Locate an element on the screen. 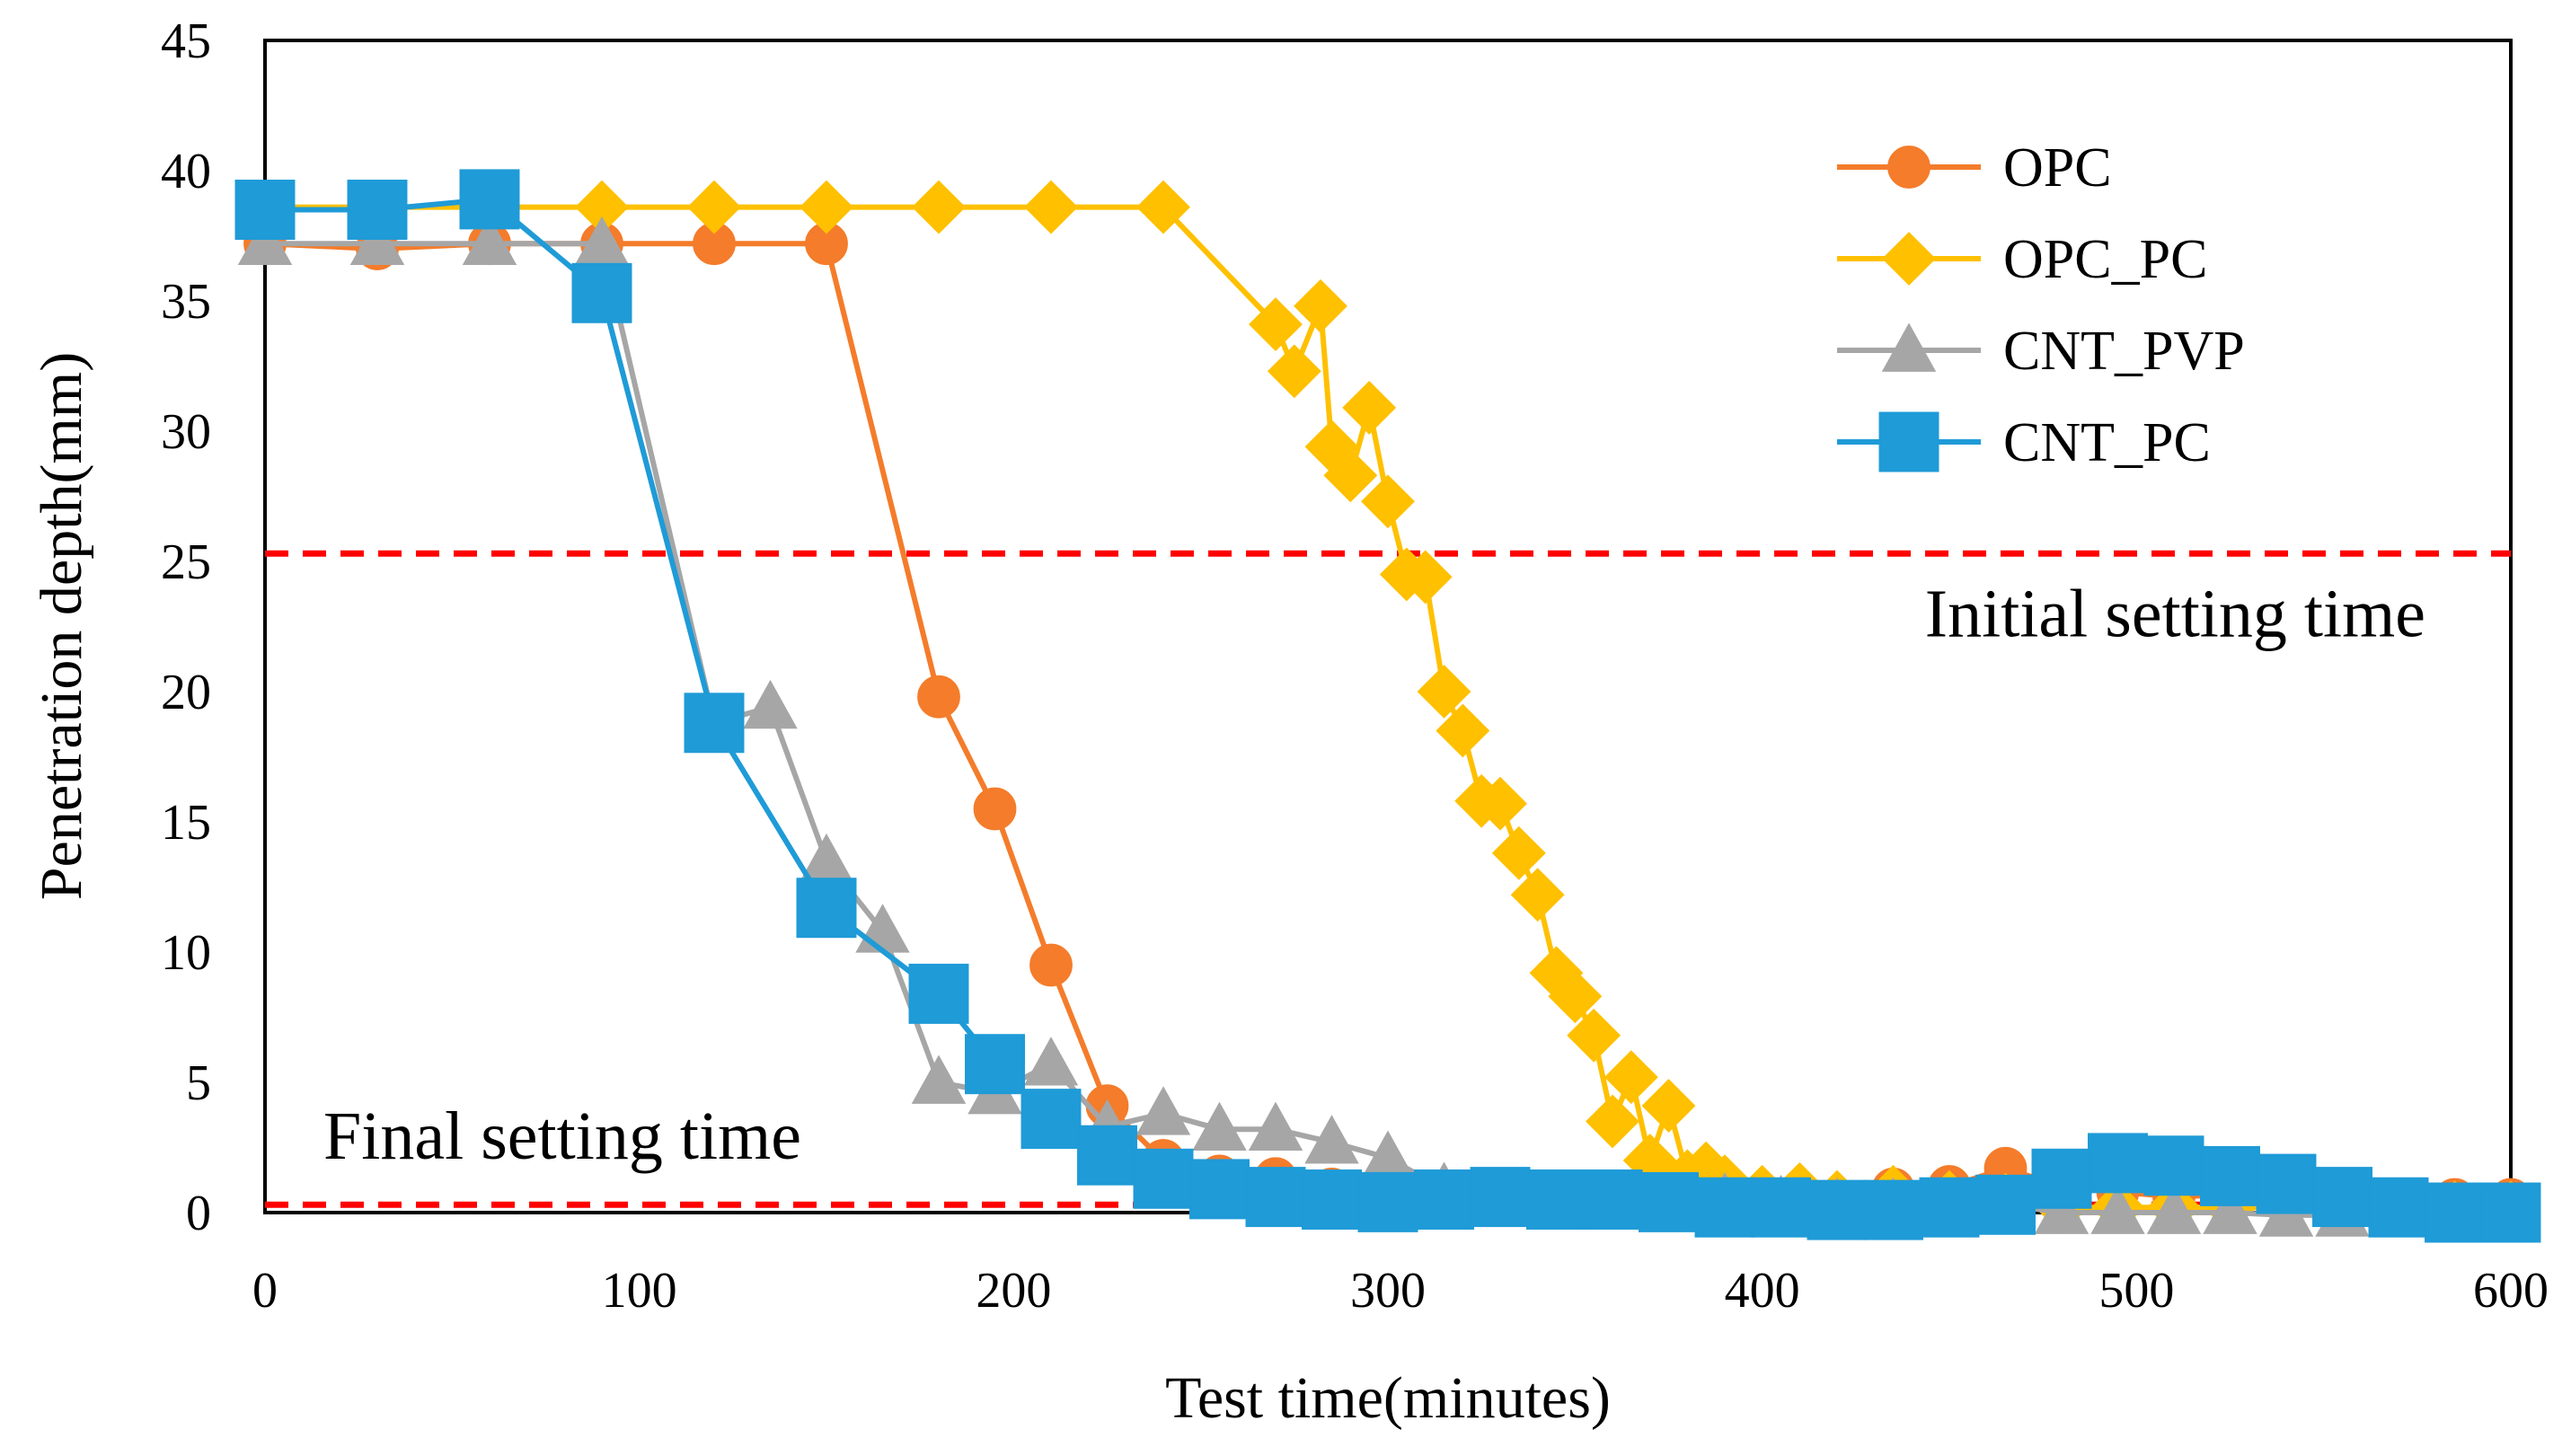 Image resolution: width=2571 pixels, height=1456 pixels. y-axis-title: Penetration depth(mm) is located at coordinates (61, 626).